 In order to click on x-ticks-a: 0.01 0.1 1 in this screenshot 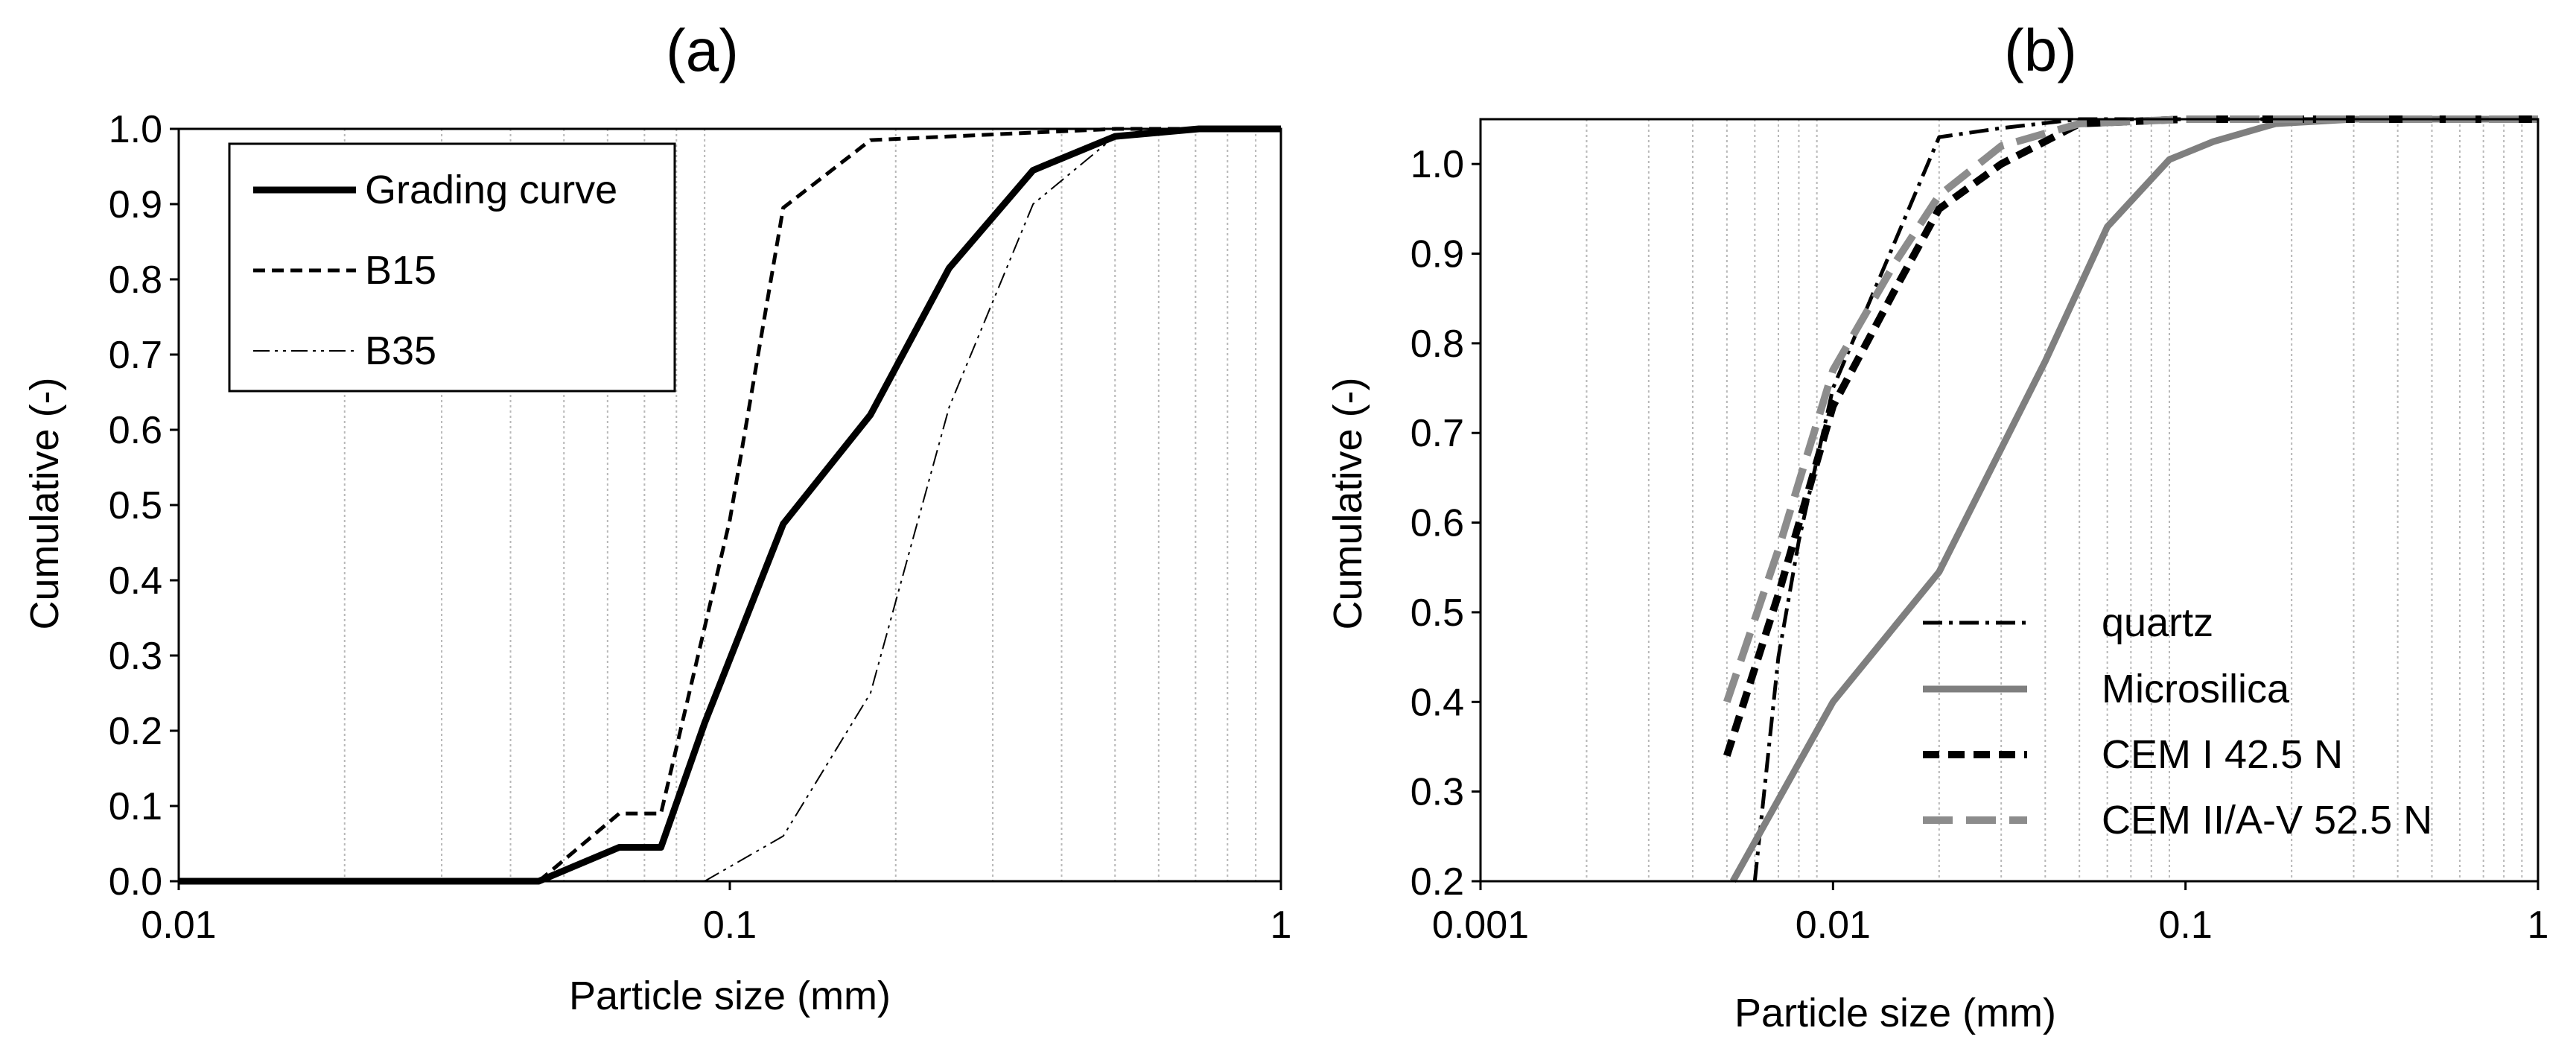, I will do `click(716, 914)`.